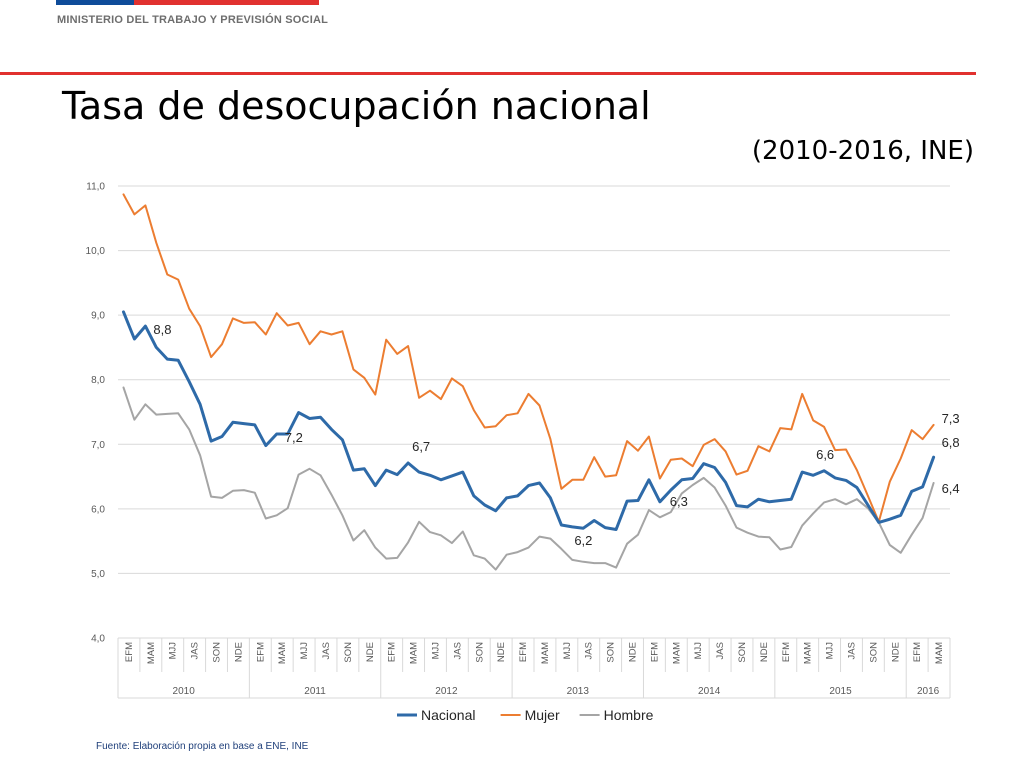  Describe the element at coordinates (98, 509) in the screenshot. I see `y-tick-label: 6,0` at that location.